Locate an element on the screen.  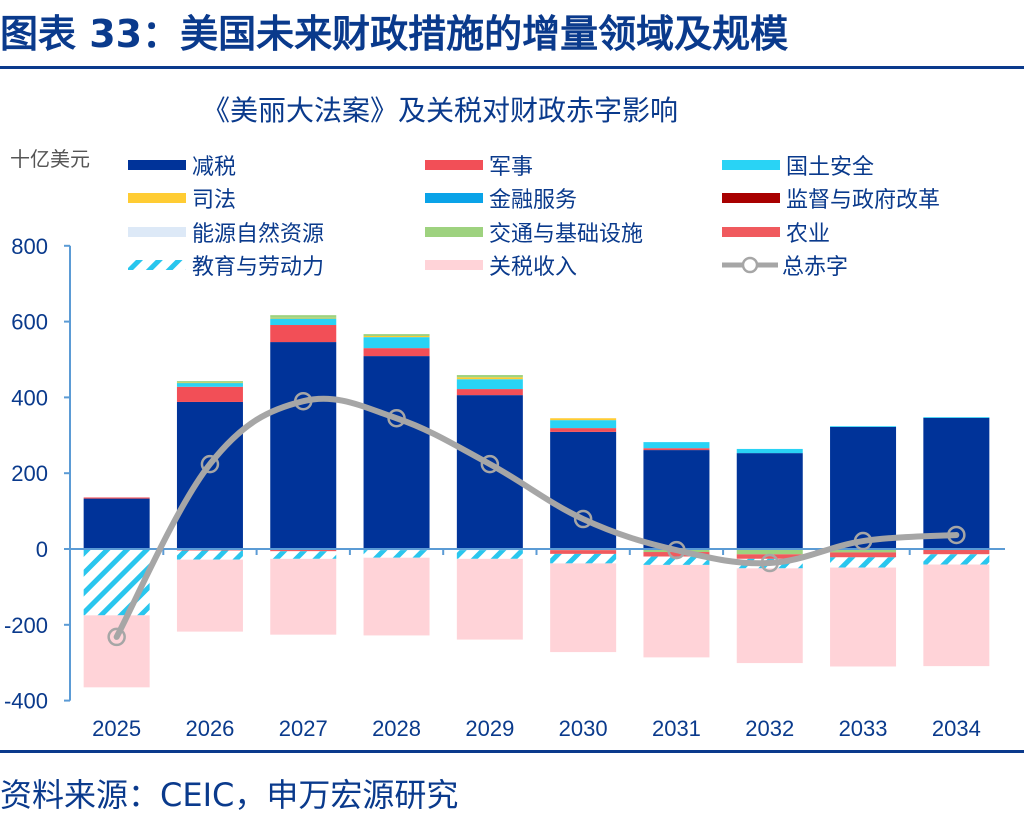
y-axis: 800 600 400 200 0 -200 -400 is located at coordinates (37, 474).